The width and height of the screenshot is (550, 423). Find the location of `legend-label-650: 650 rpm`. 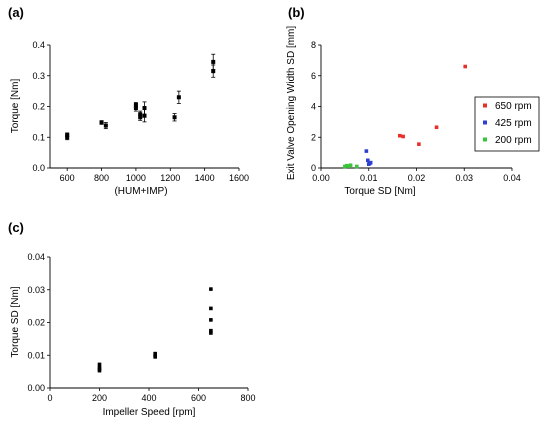

legend-label-650: 650 rpm is located at coordinates (513, 106).